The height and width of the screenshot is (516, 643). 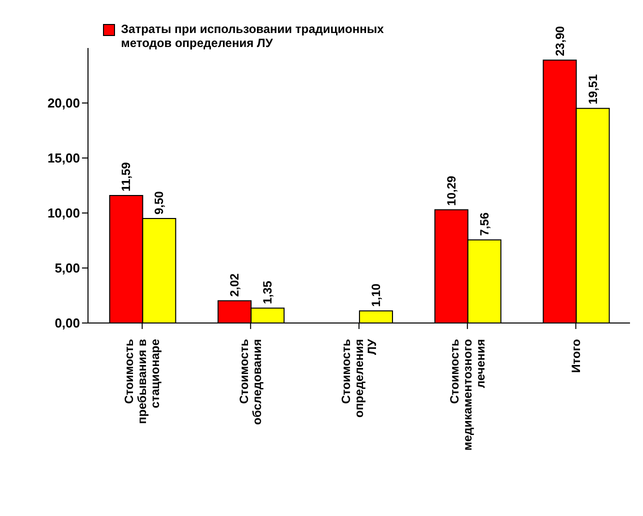 What do you see at coordinates (375, 295) in the screenshot?
I see `data-label: 1,10` at bounding box center [375, 295].